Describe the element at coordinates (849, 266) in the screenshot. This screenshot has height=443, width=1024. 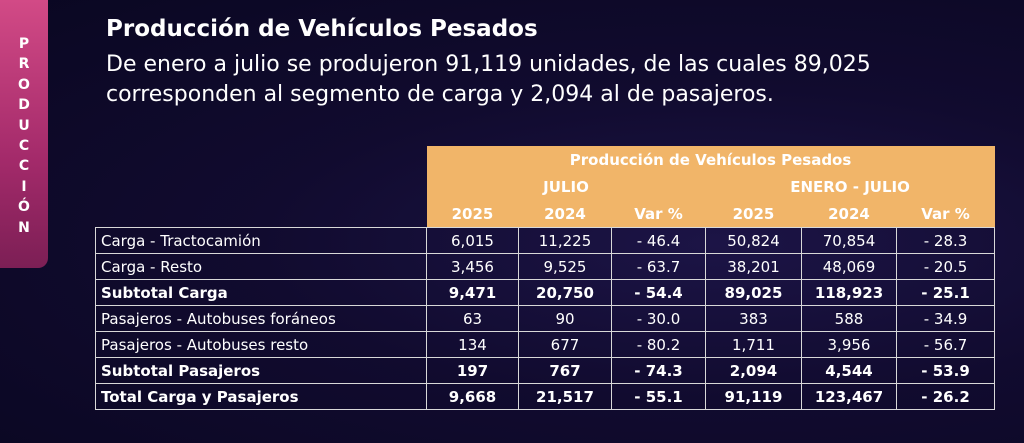
I see `table-cell: 48,069` at that location.